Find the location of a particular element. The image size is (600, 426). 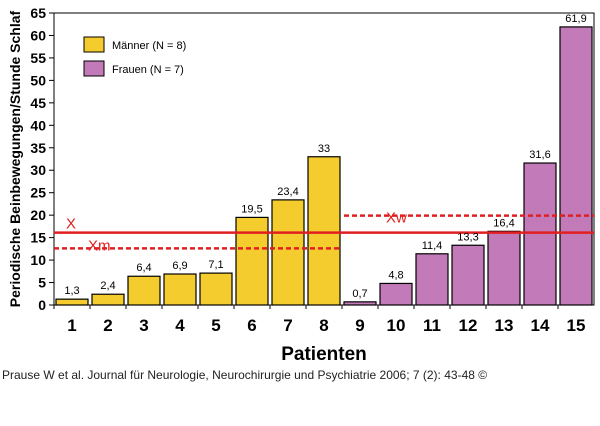

x-tick-label: 4 is located at coordinates (180, 325).